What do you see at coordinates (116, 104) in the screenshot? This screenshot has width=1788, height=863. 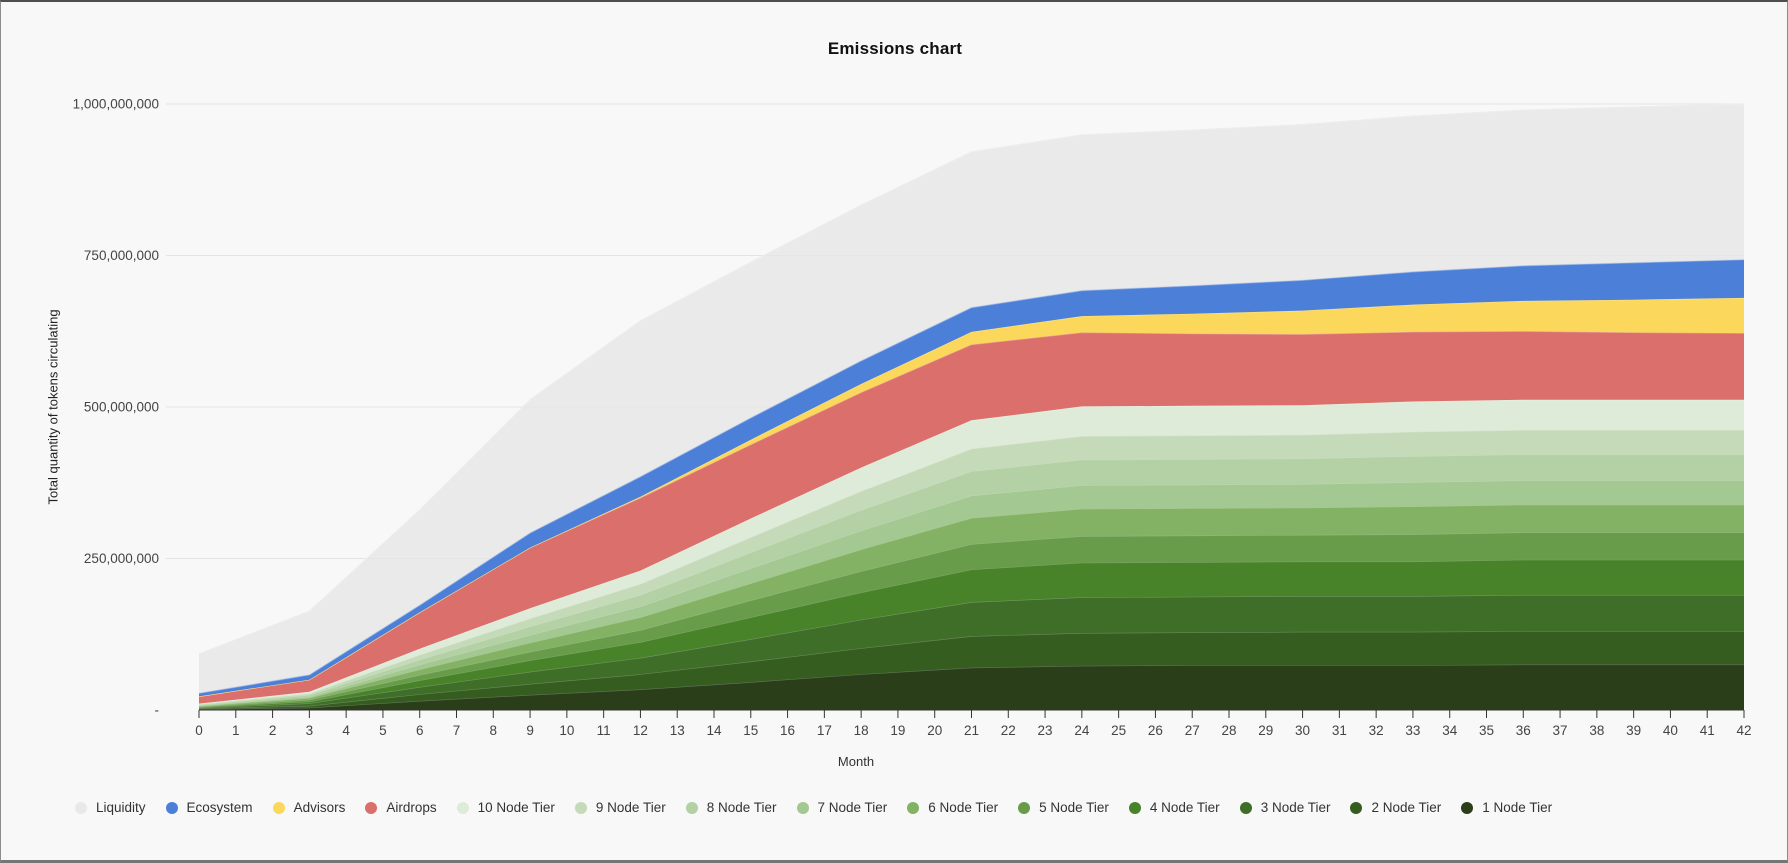 I see `y-tick-label: 1,000,000,000` at bounding box center [116, 104].